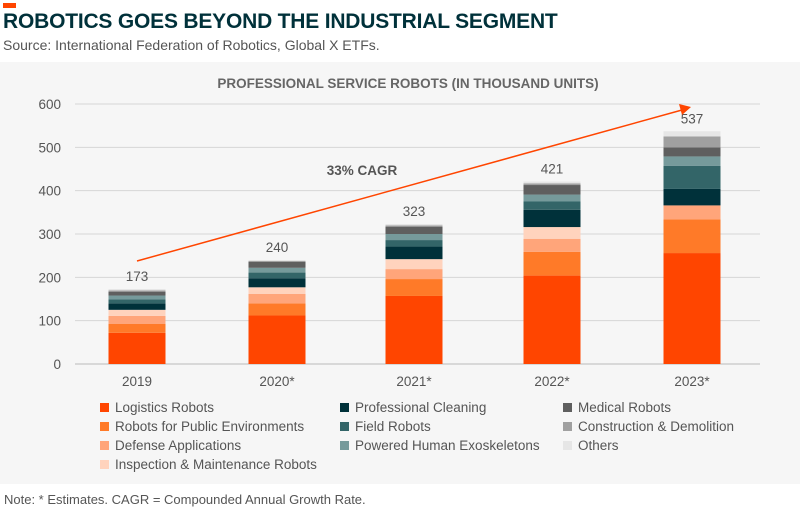 The image size is (800, 514). I want to click on y-tick-label: 400, so click(49, 191).